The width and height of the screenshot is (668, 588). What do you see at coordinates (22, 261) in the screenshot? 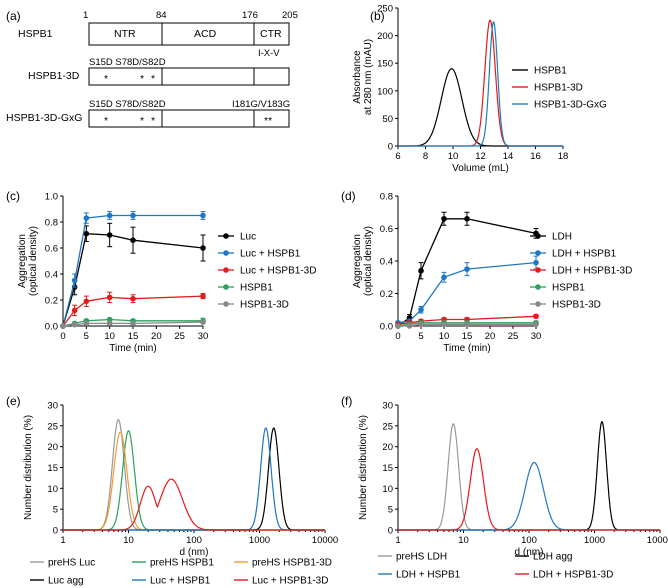
I see `y-axis-title: Aggregation` at bounding box center [22, 261].